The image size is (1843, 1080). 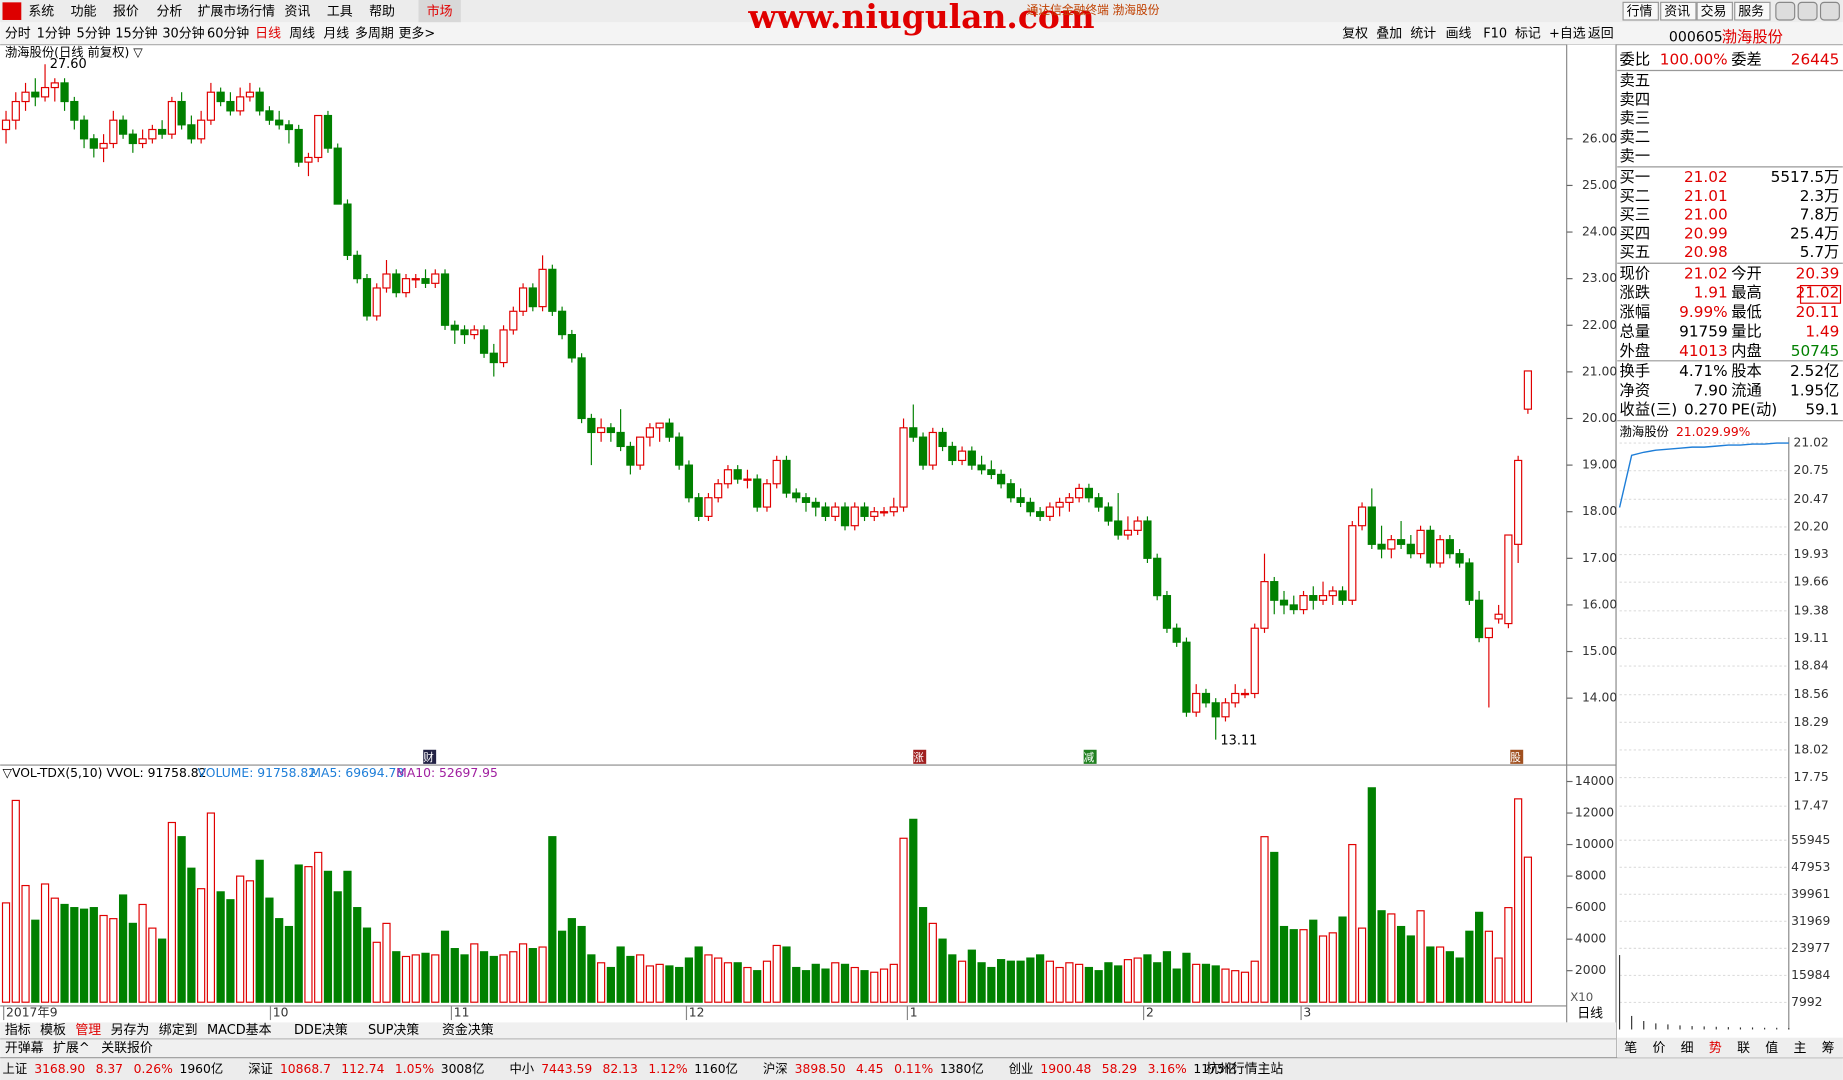 What do you see at coordinates (24, 1048) in the screenshot?
I see `sub-tab: 开弹幕` at bounding box center [24, 1048].